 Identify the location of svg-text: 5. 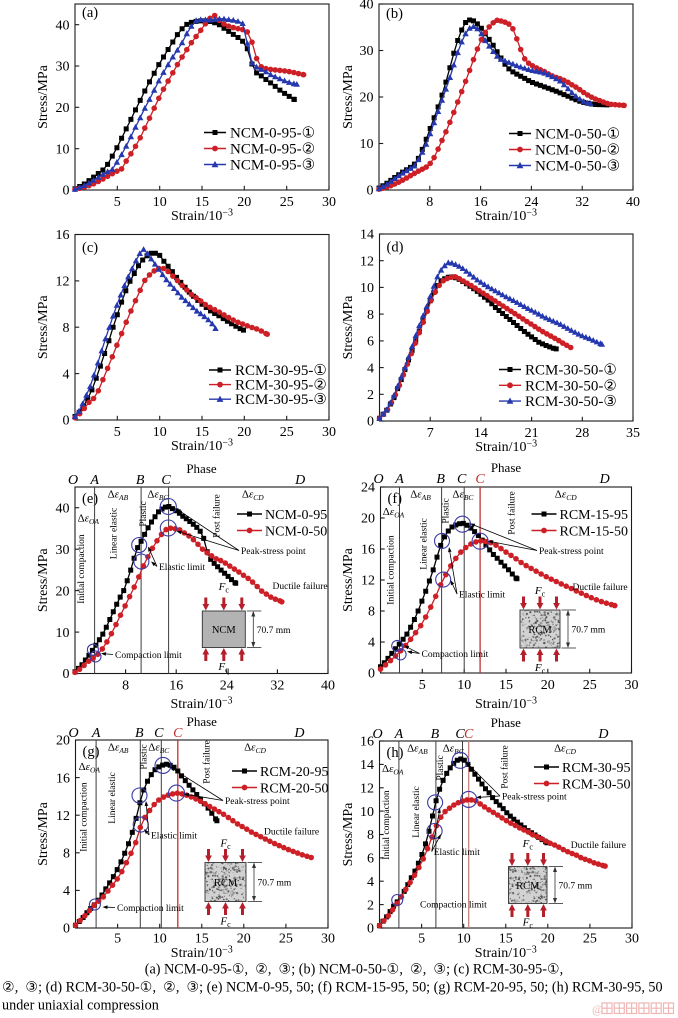
(422, 685).